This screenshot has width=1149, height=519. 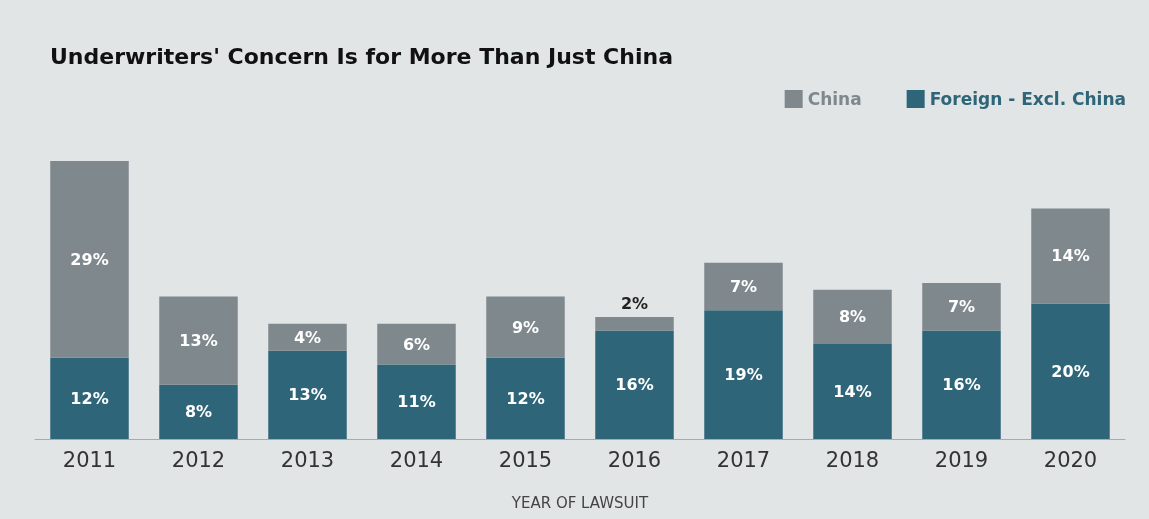 I want to click on data-label: 4%, so click(x=307, y=337).